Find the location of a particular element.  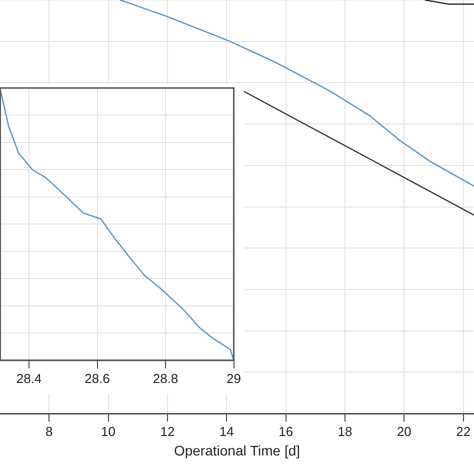

x-tick-label: 10 is located at coordinates (108, 431).